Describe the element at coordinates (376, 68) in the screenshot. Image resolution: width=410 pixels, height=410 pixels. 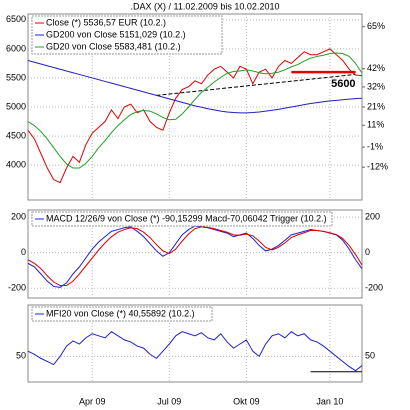
I see `y2-tick-label: 42%` at that location.